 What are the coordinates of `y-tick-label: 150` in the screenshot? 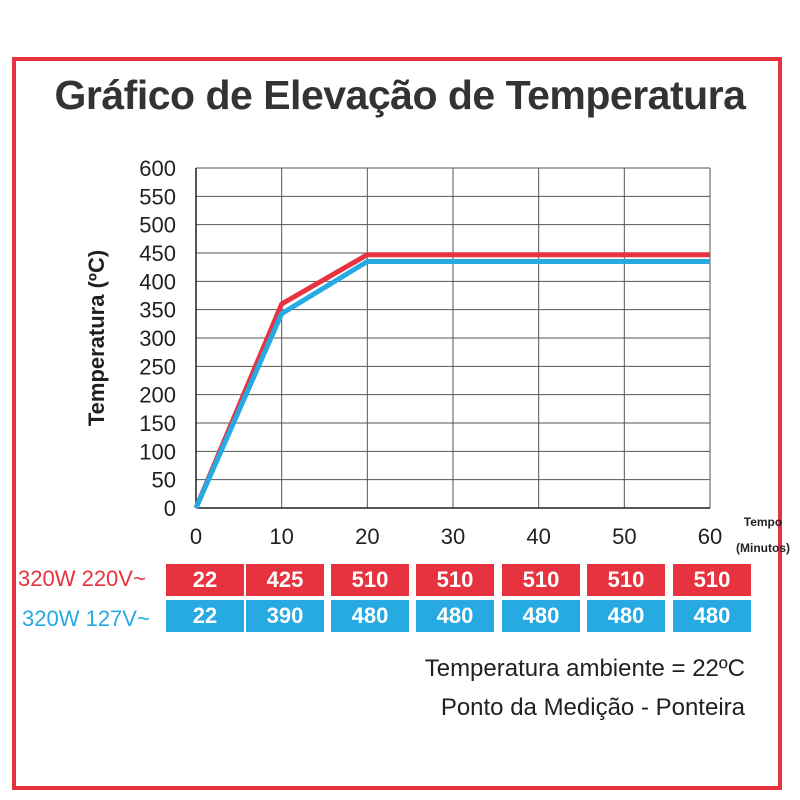 It's located at (157, 423).